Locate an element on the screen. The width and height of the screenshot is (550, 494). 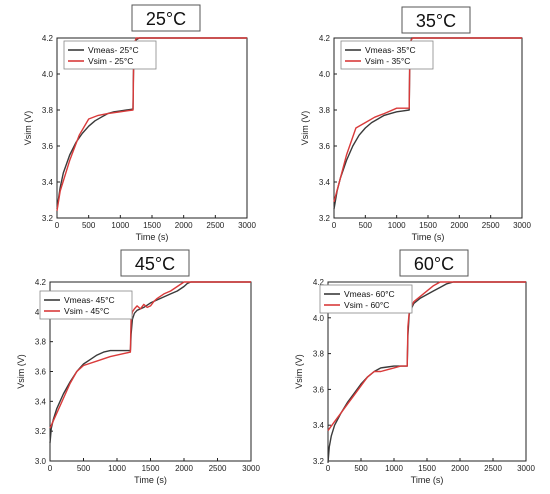
legend-label: Vsim - 35°C is located at coordinates (387, 61).